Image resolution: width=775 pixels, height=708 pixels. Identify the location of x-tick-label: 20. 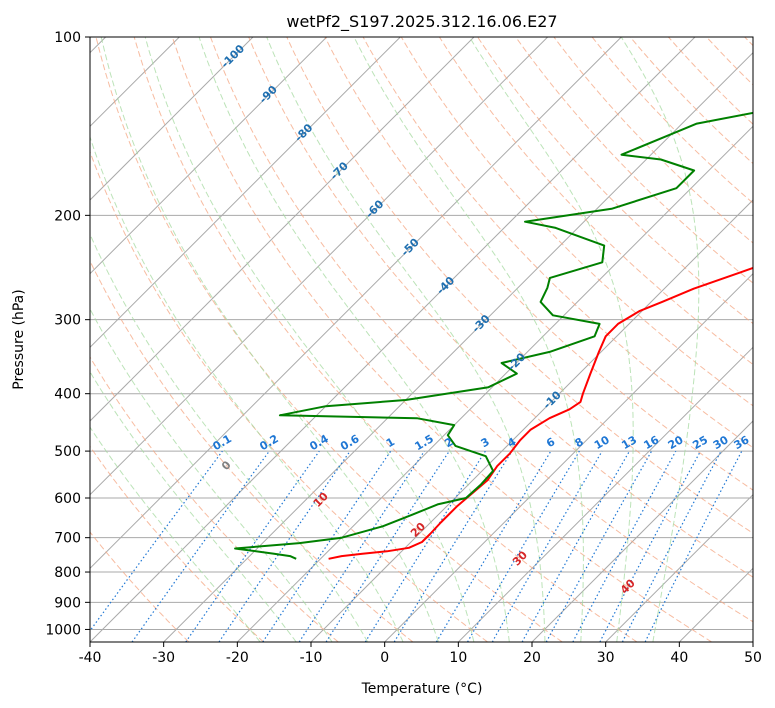
(532, 658).